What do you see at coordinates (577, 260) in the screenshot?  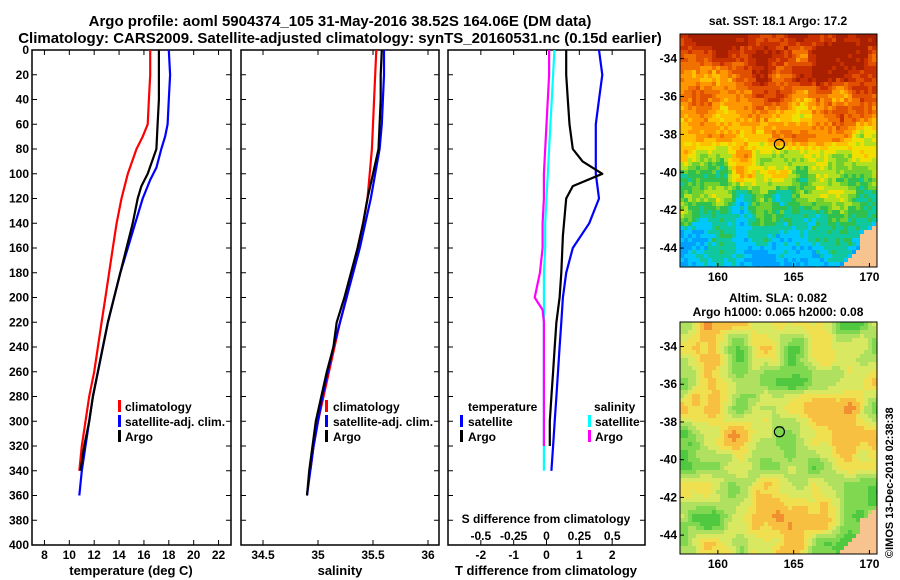 I see `series-line-t-satellite` at bounding box center [577, 260].